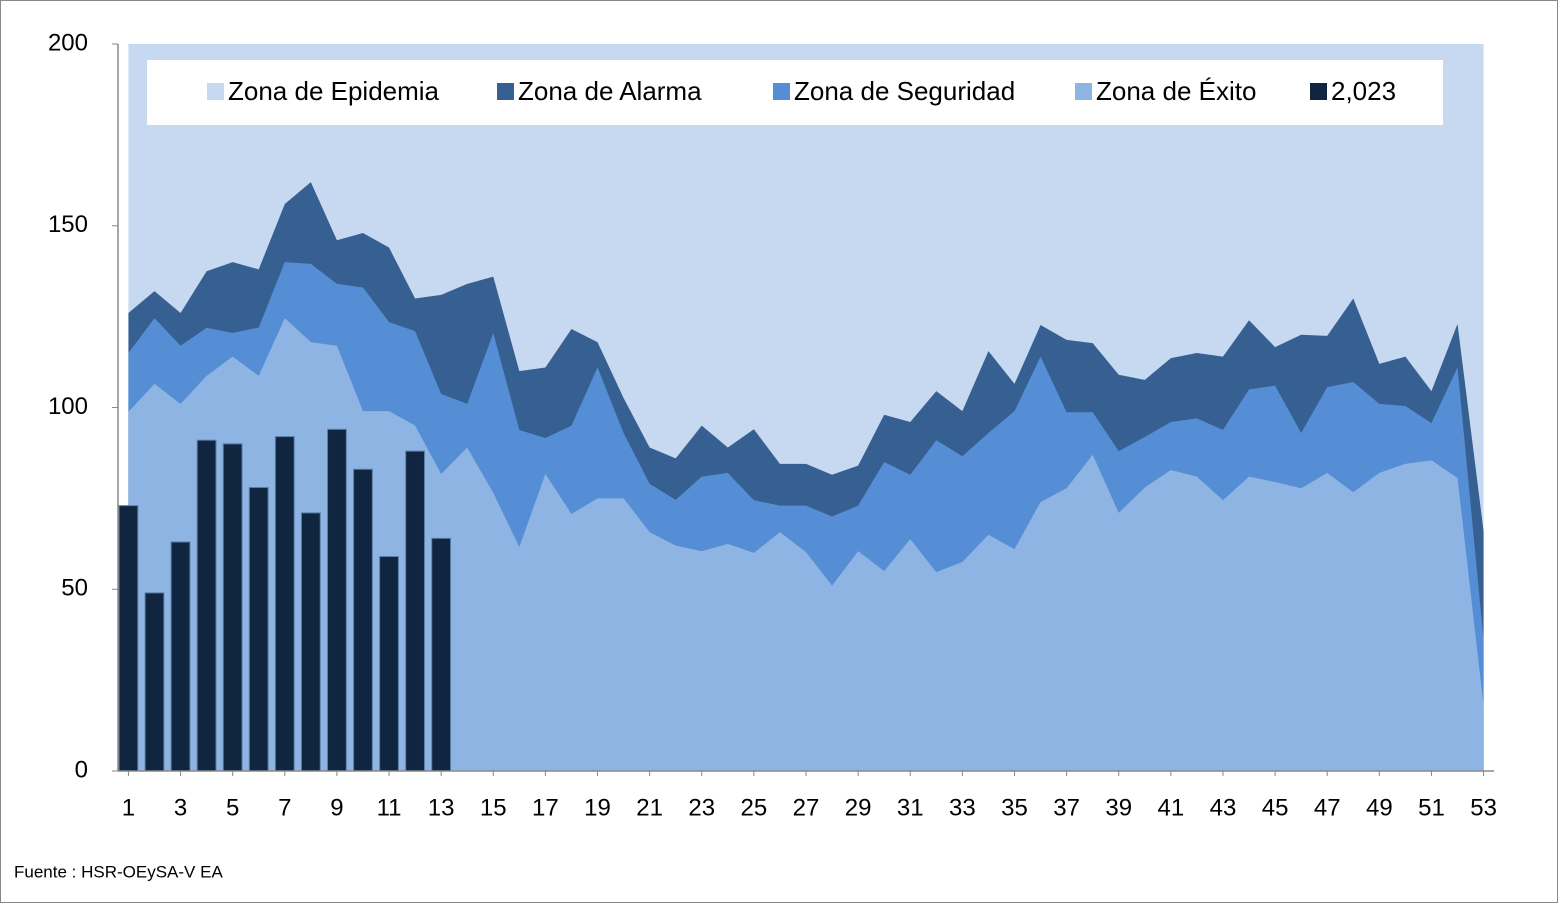 The image size is (1559, 904). Describe the element at coordinates (1176, 91) in the screenshot. I see `legend-label: Zona de Éxito` at that location.